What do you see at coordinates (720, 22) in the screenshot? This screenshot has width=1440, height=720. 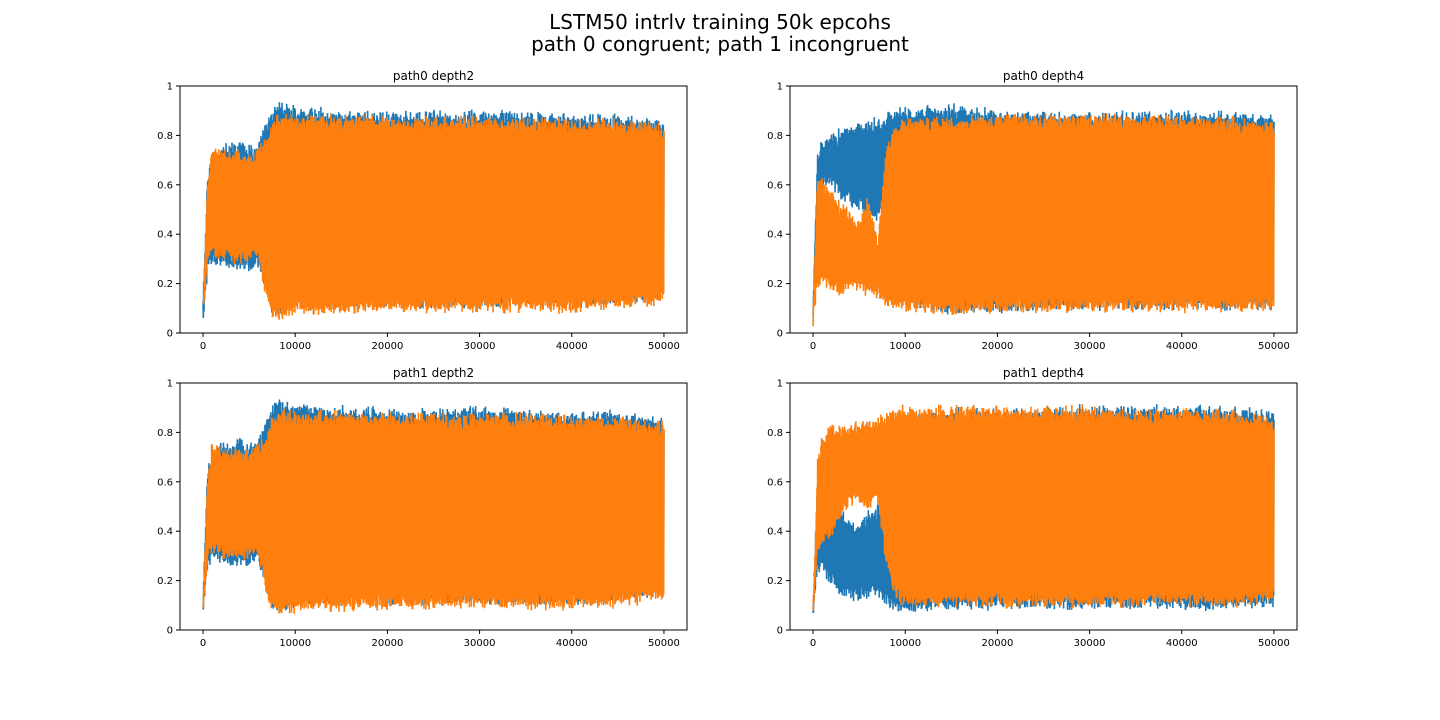 I see `figure-suptitle-line1: LSTM50 intrlv training 50k epcohs` at bounding box center [720, 22].